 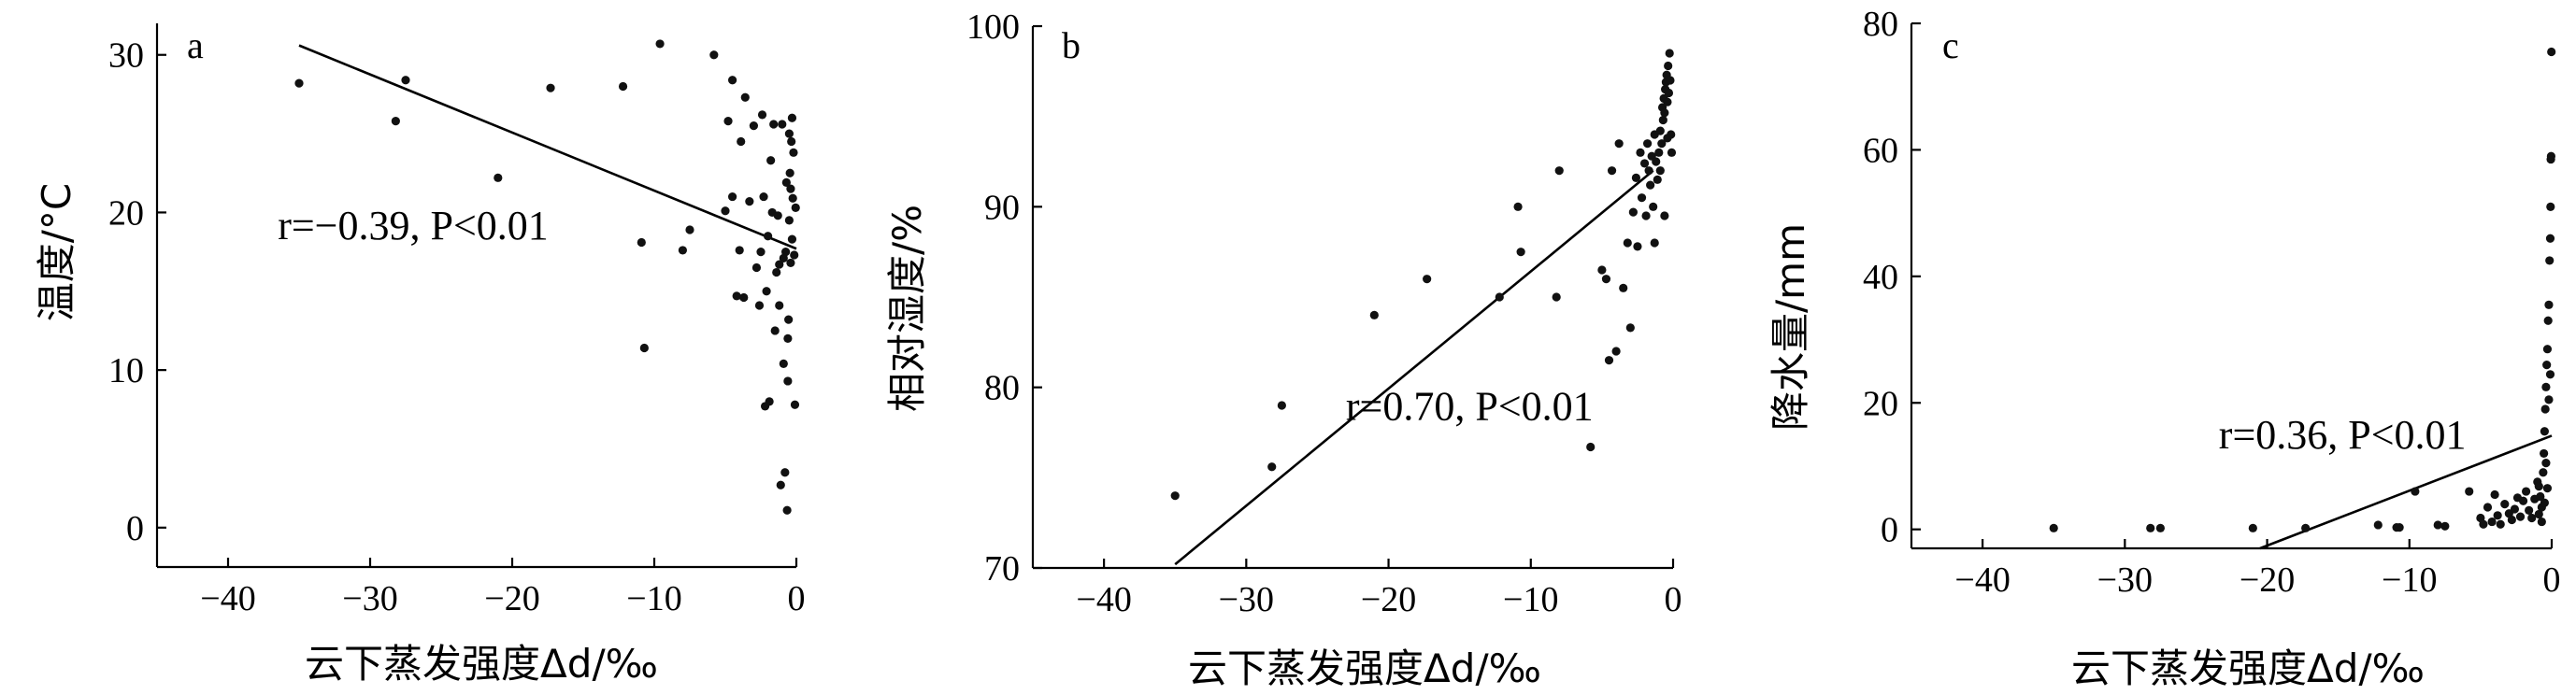 I want to click on y-tick-label: 10, so click(x=126, y=370).